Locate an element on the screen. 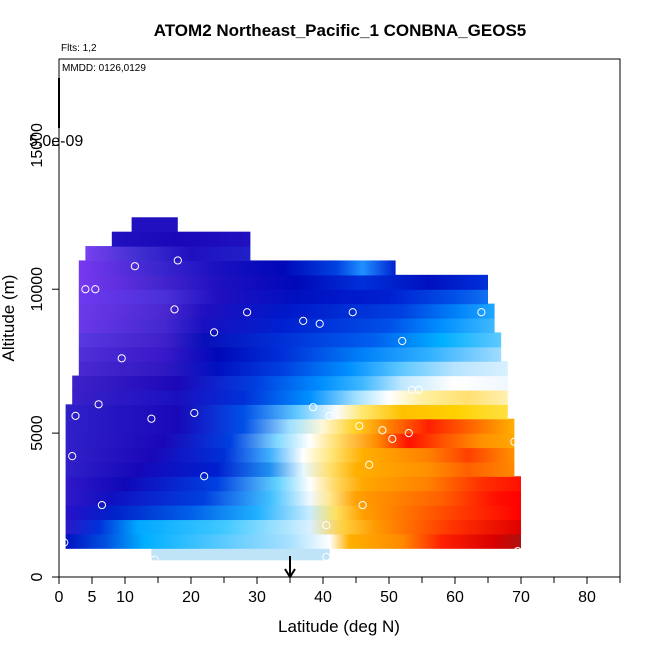  dates-annotation: MMDD: 0126,0129 is located at coordinates (104, 68).